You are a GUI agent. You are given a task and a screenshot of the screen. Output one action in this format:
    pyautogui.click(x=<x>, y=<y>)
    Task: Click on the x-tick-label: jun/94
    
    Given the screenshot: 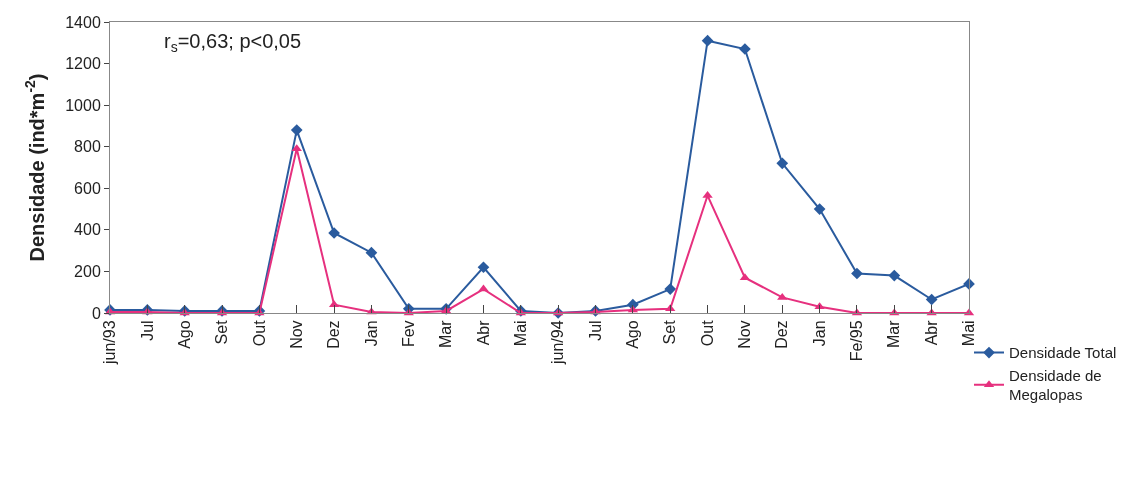 What is the action you would take?
    pyautogui.click(x=558, y=342)
    